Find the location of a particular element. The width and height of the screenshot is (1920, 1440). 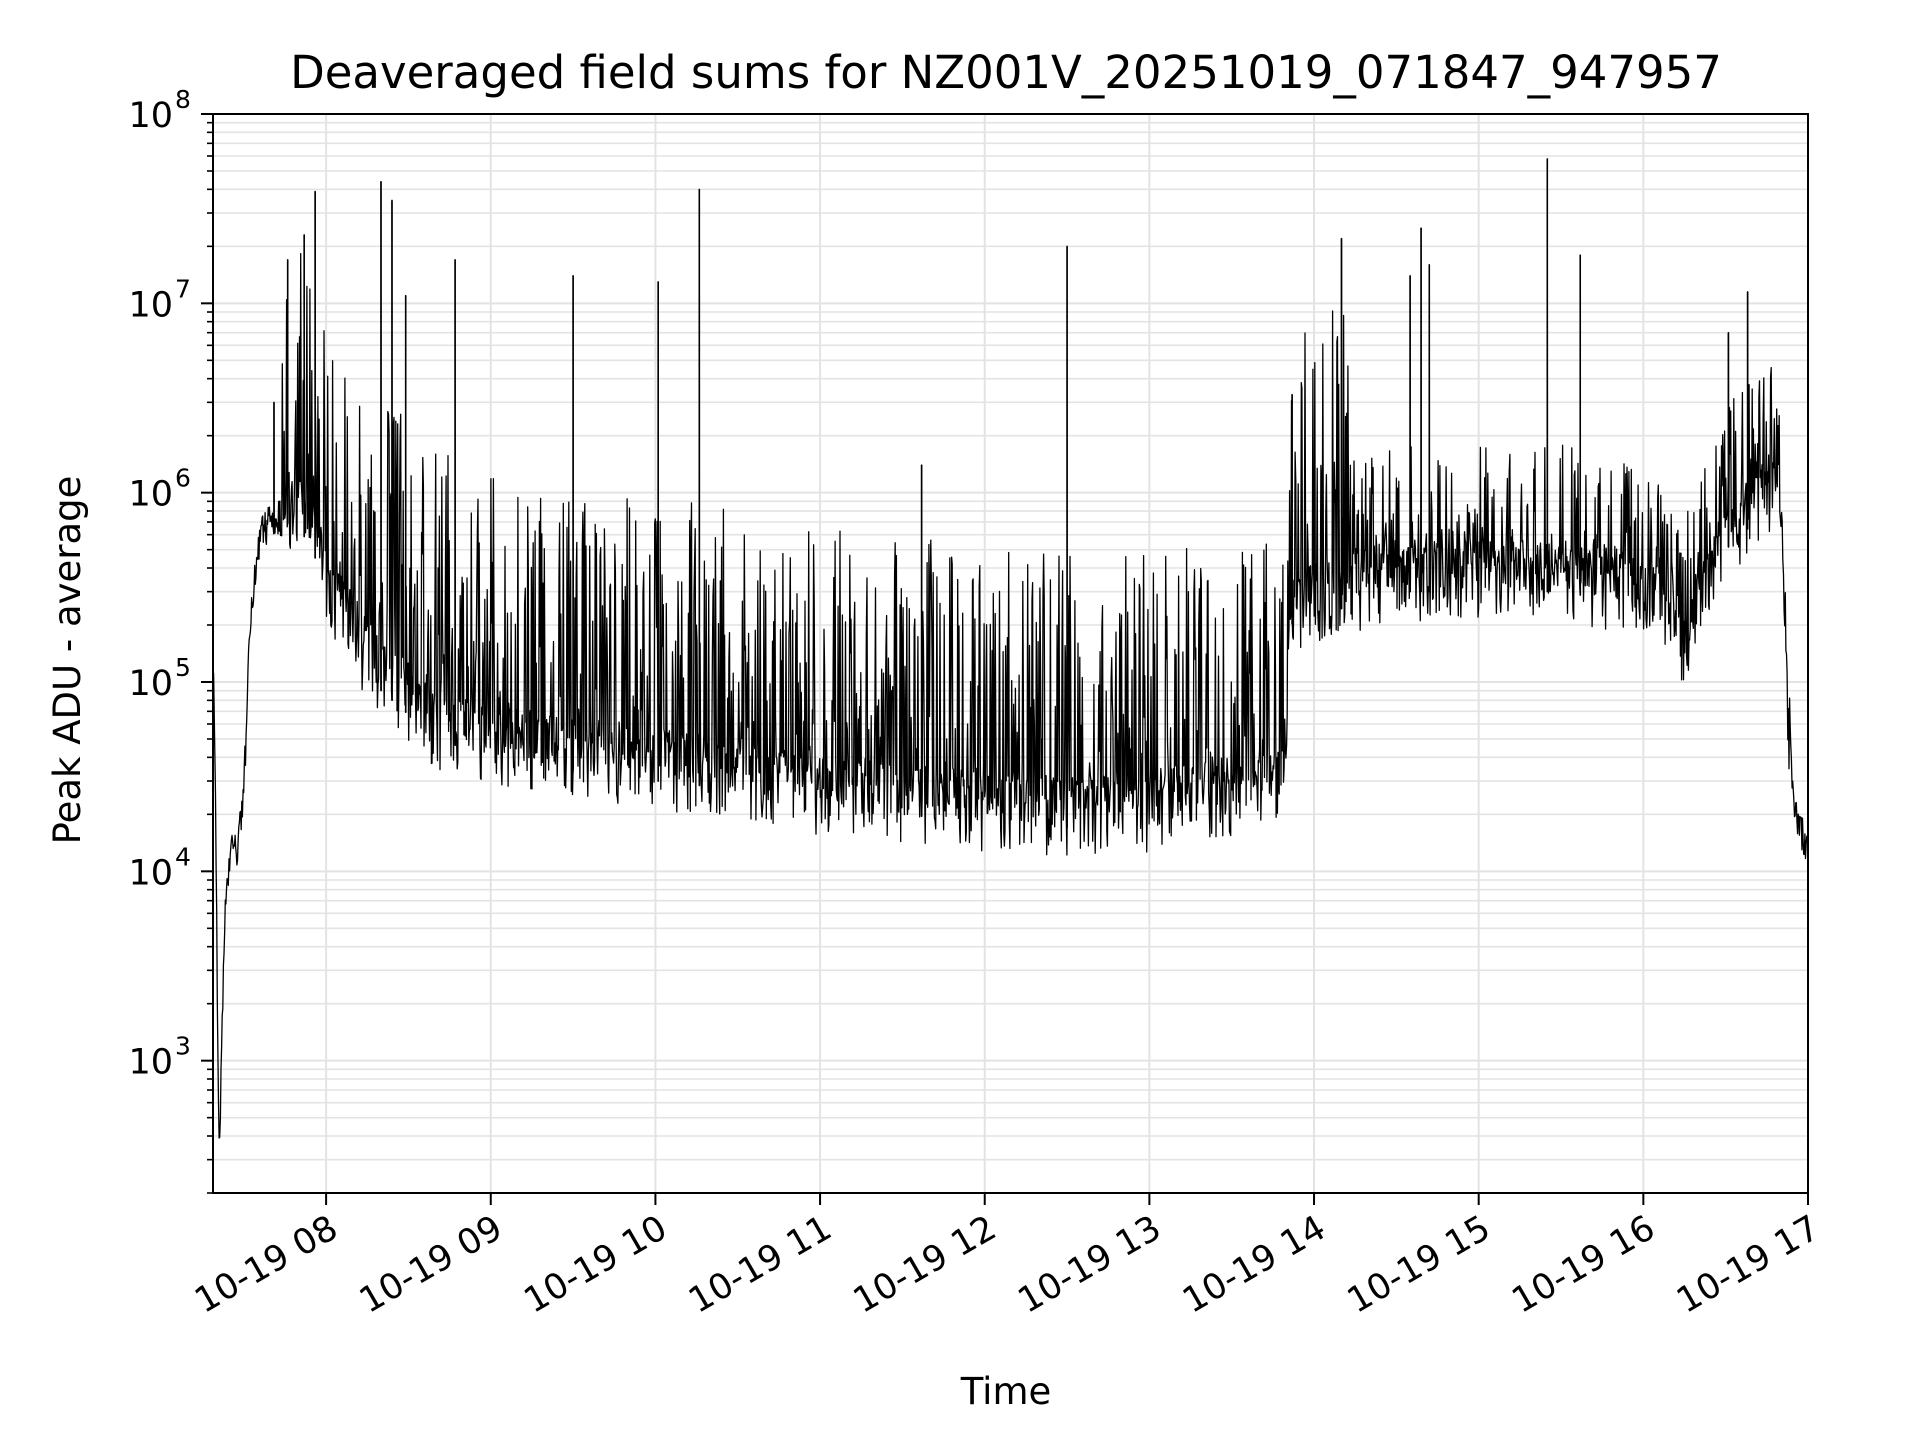

x-tick-label: 10-19 10 is located at coordinates (596, 1264).